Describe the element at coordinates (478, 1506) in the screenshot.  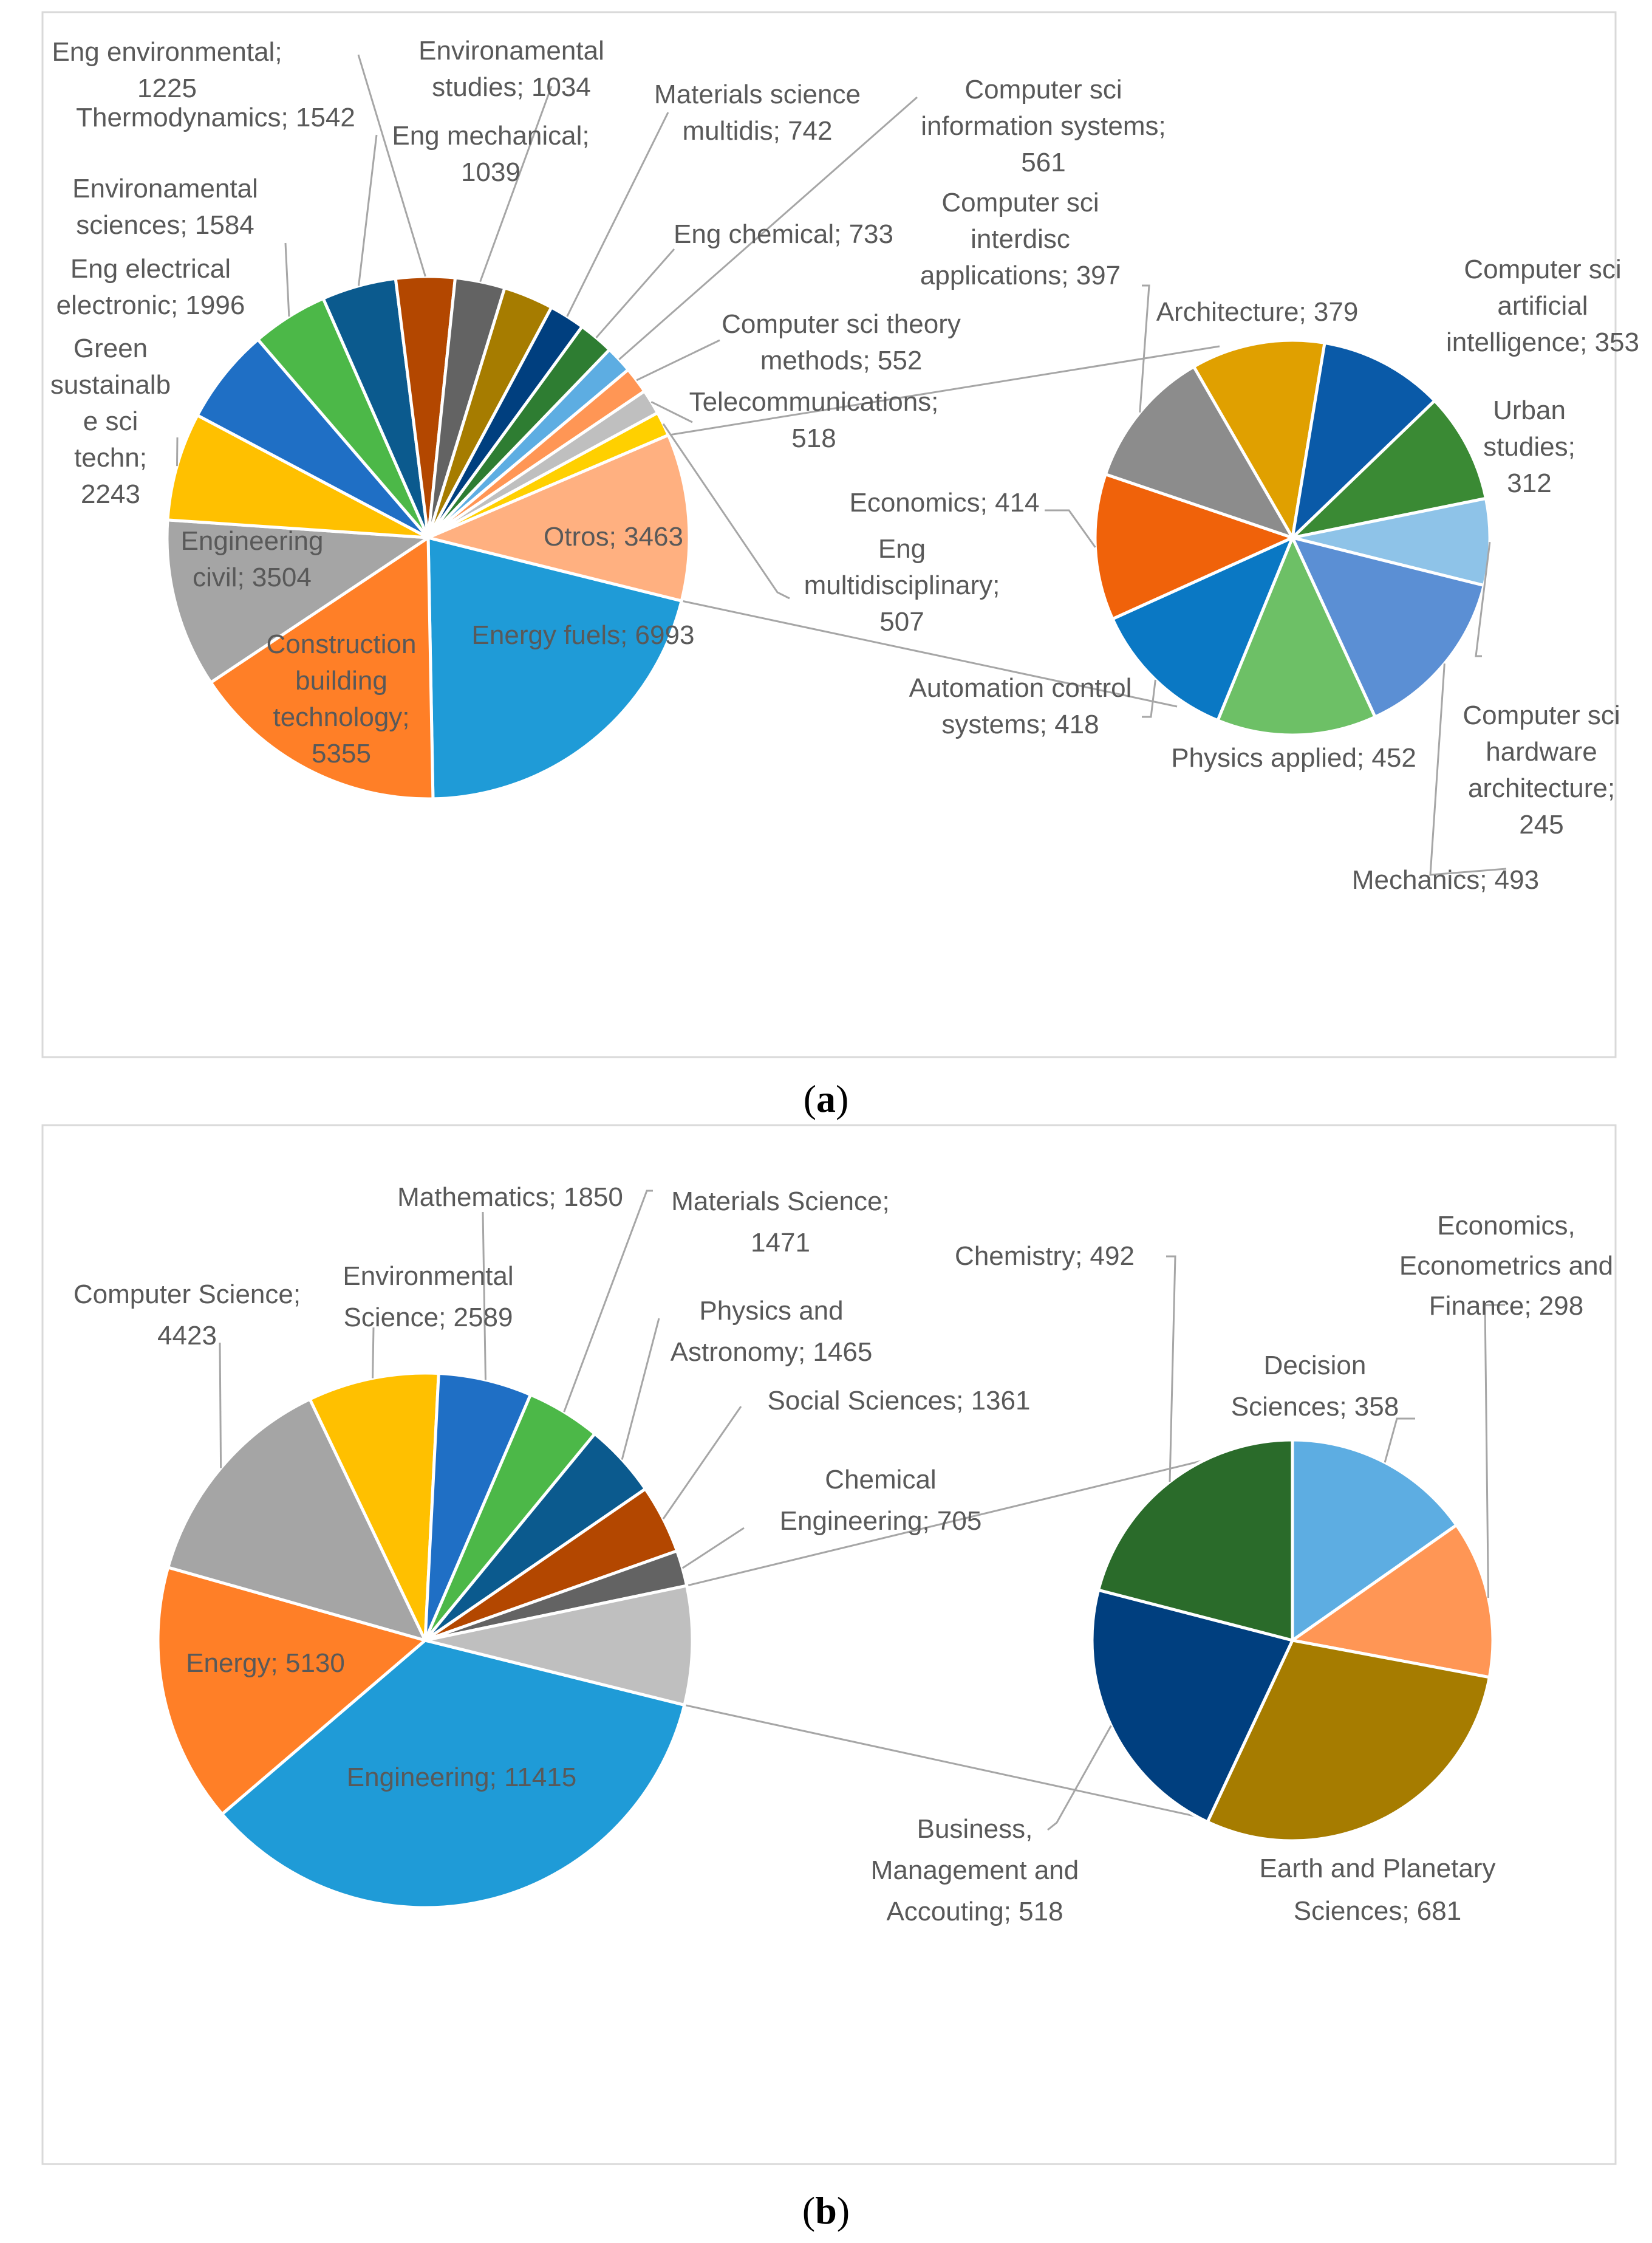
I see `pie-b-slice-mathematics` at that location.